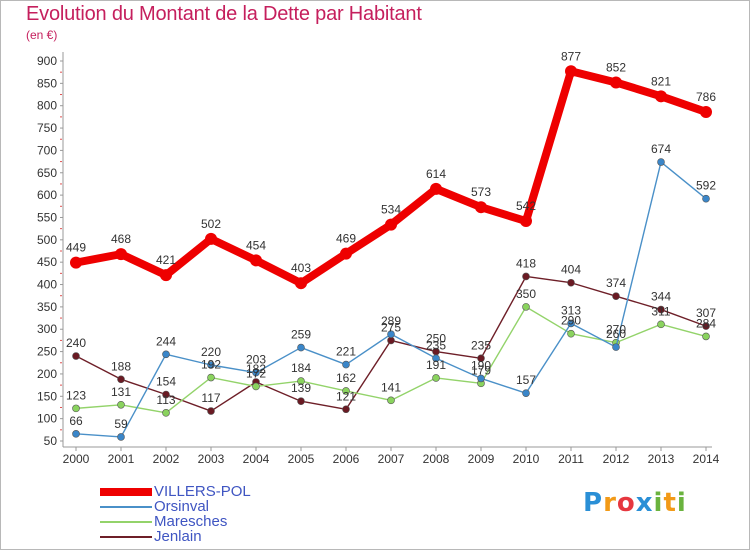 The height and width of the screenshot is (550, 750). I want to click on data-label: 59, so click(121, 424).